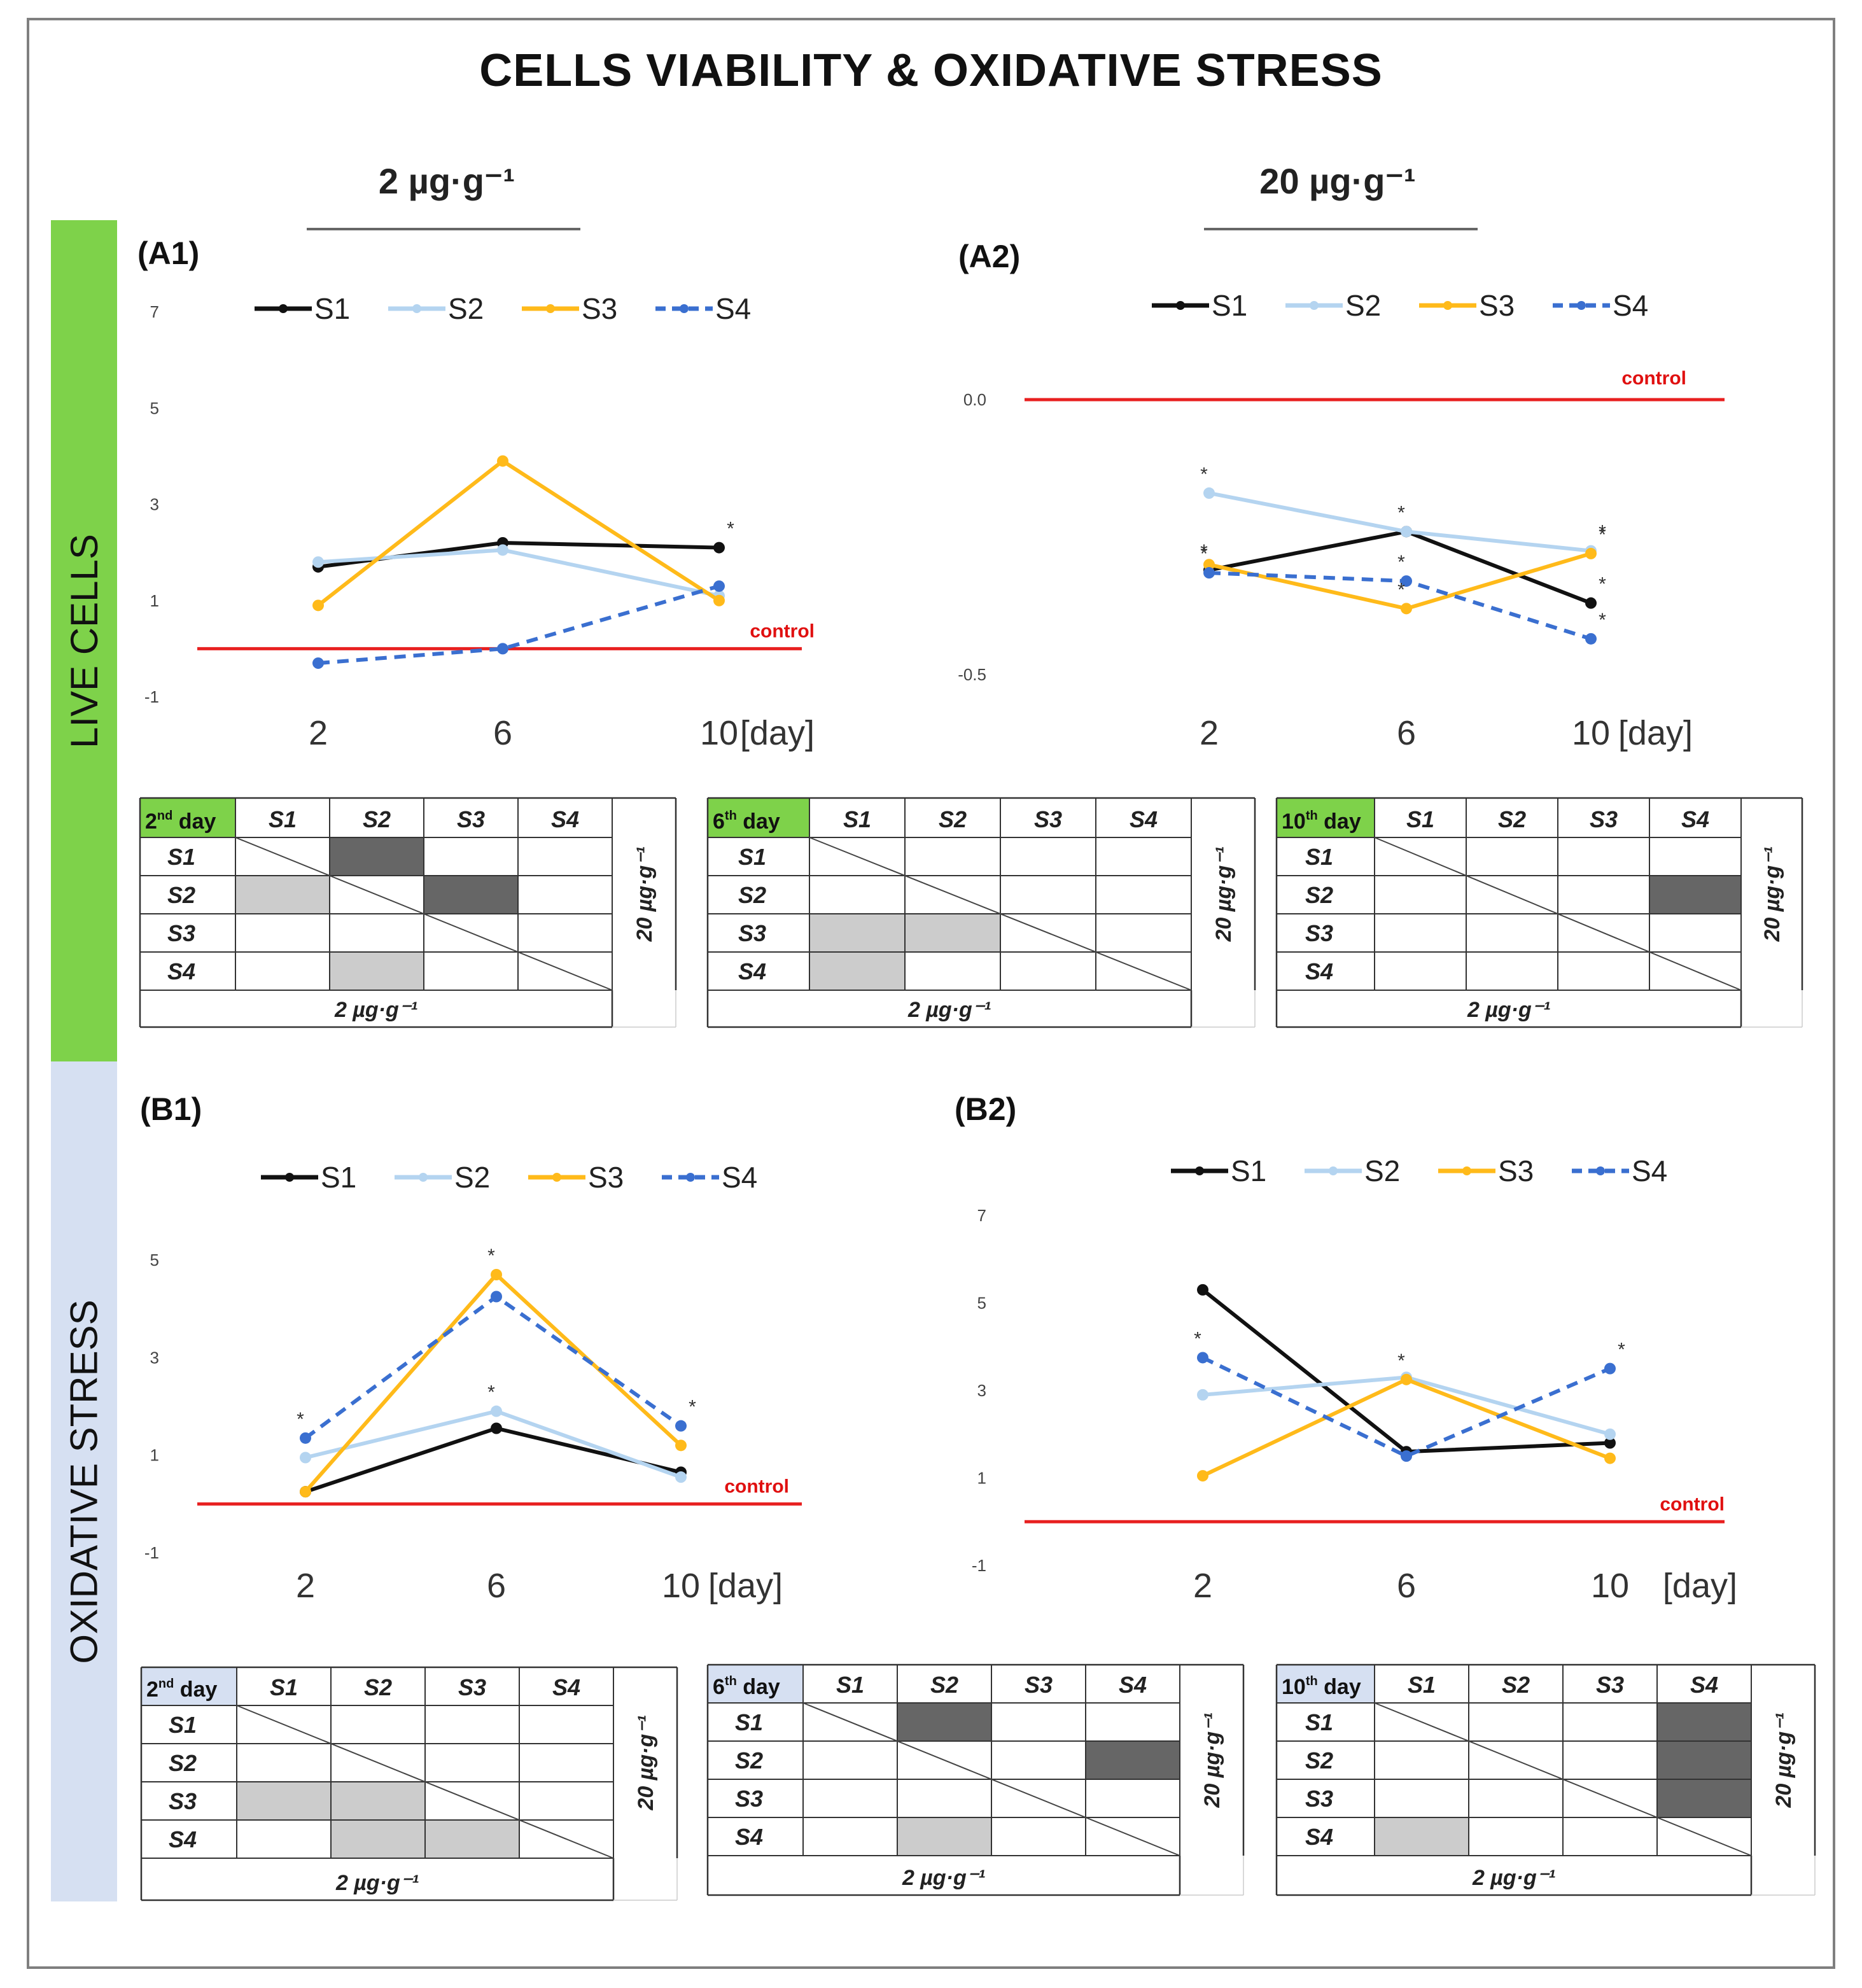 This screenshot has width=1862, height=1988. What do you see at coordinates (154, 600) in the screenshot?
I see `y-tick-label: 1` at bounding box center [154, 600].